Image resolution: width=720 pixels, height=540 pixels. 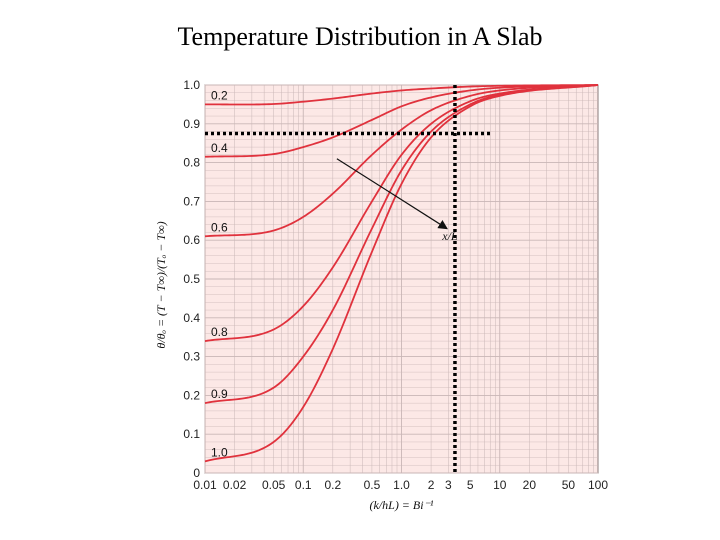 What do you see at coordinates (470, 485) in the screenshot?
I see `x-tick-label: 5` at bounding box center [470, 485].